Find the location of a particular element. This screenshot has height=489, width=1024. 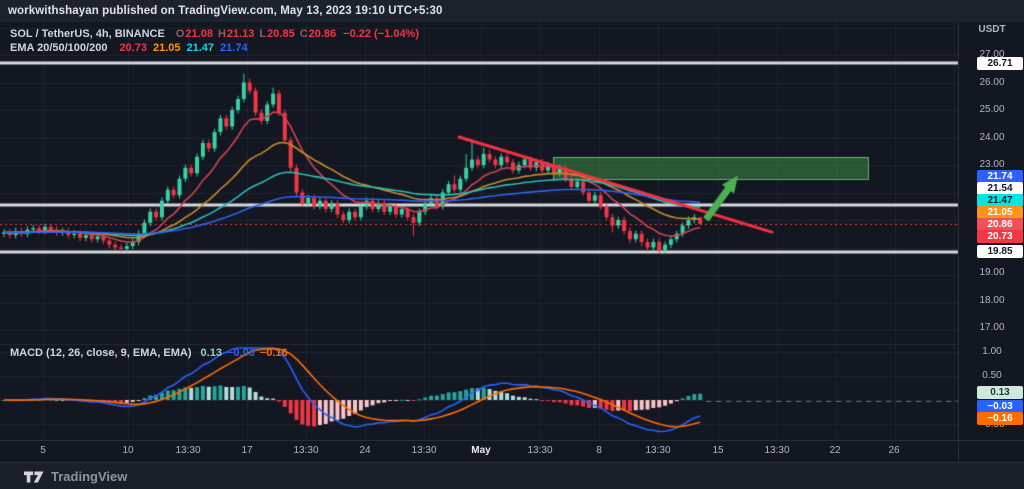

ohlc-letter-3: C is located at coordinates (303, 34).